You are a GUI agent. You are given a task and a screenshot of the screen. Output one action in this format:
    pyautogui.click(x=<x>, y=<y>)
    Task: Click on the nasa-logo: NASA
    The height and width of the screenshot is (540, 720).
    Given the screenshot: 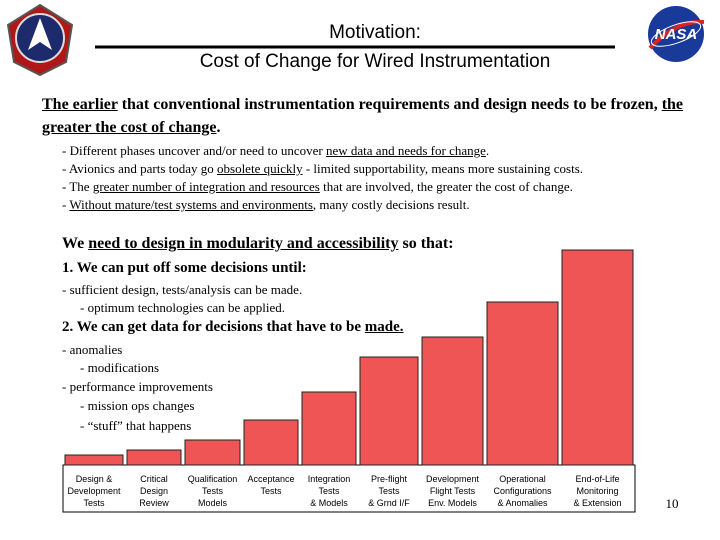 What is the action you would take?
    pyautogui.click(x=676, y=34)
    